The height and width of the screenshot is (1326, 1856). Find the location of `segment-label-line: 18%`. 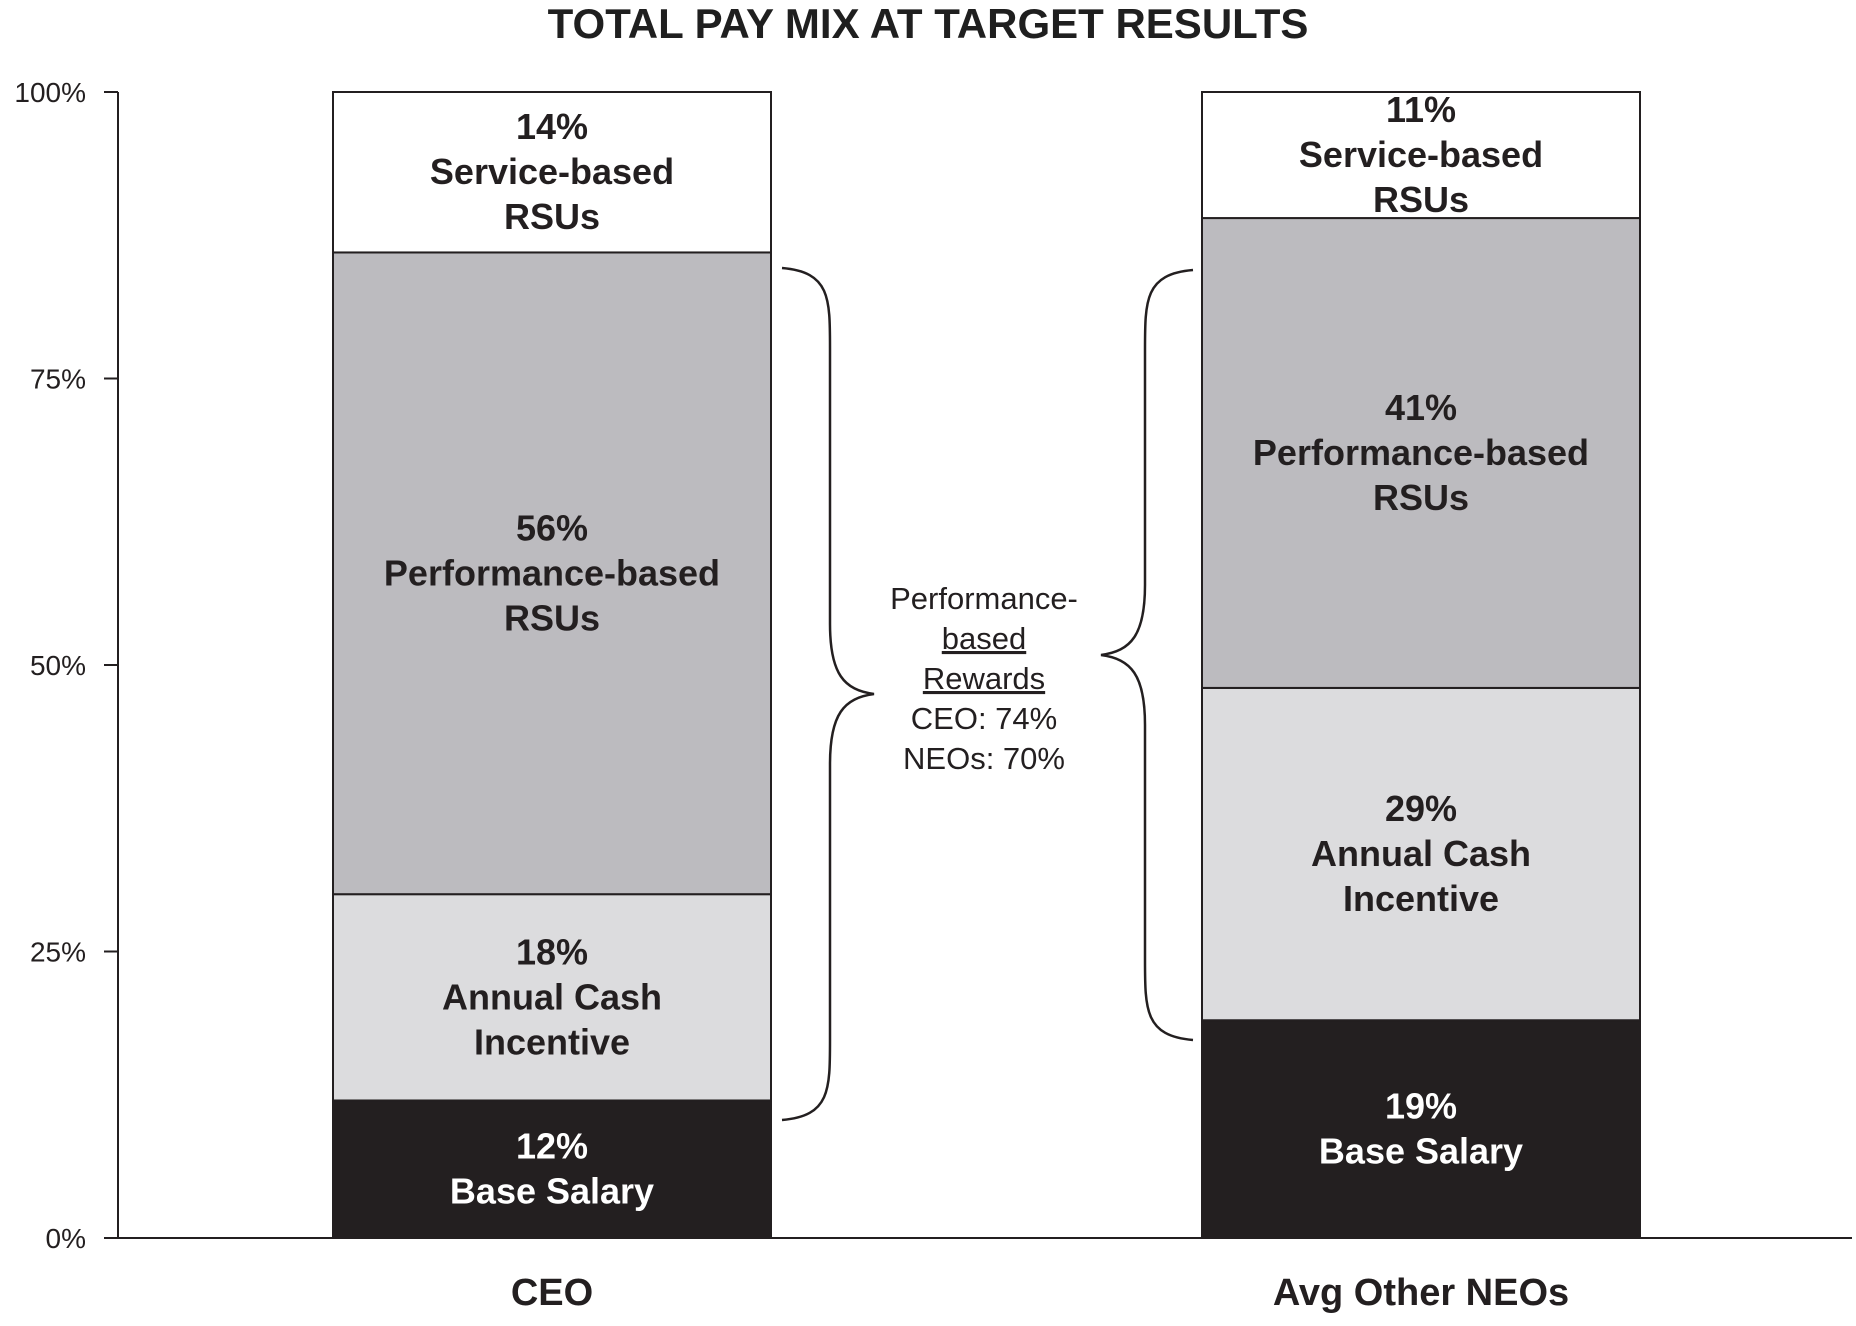

segment-label-line: 18% is located at coordinates (552, 951).